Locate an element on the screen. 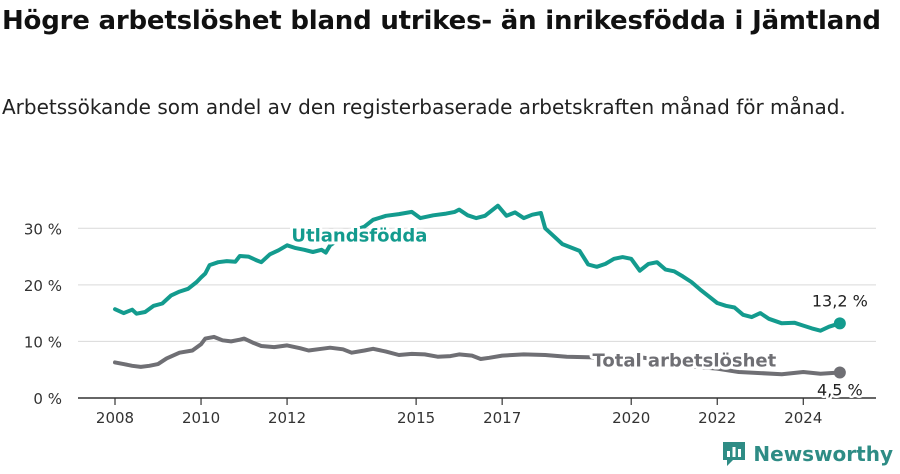  series-label-halo: Utlandsfödda is located at coordinates (359, 235).